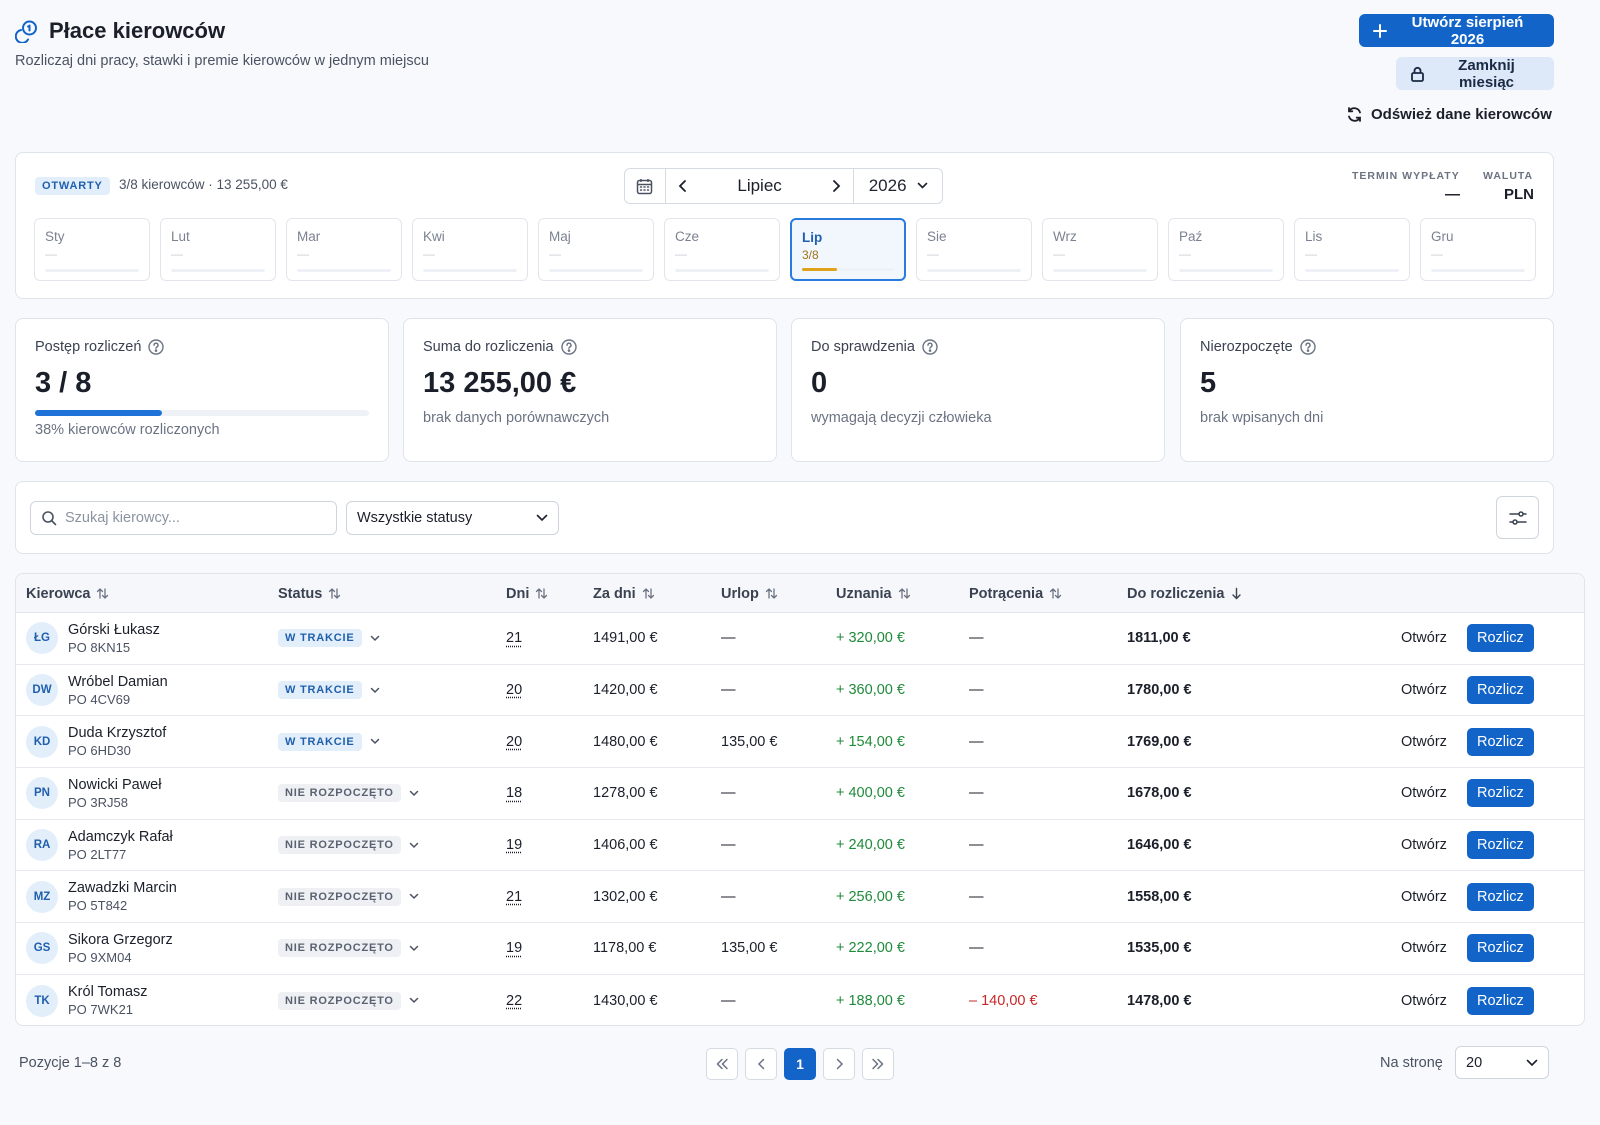 This screenshot has height=1125, width=1600. What do you see at coordinates (848, 249) in the screenshot?
I see `month-tile: Lip 3/8` at bounding box center [848, 249].